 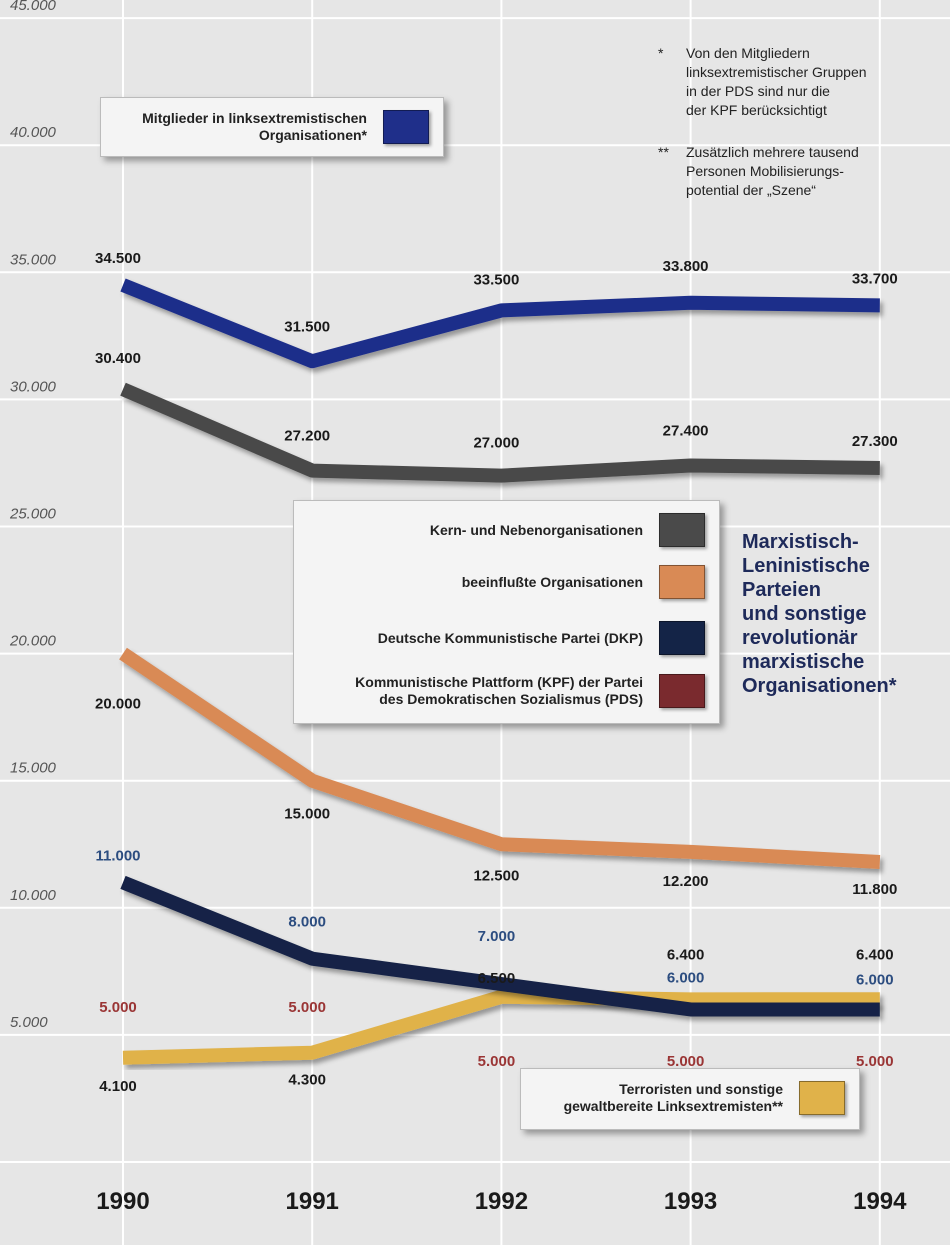 I want to click on title-line: revolutionär, so click(x=800, y=638).